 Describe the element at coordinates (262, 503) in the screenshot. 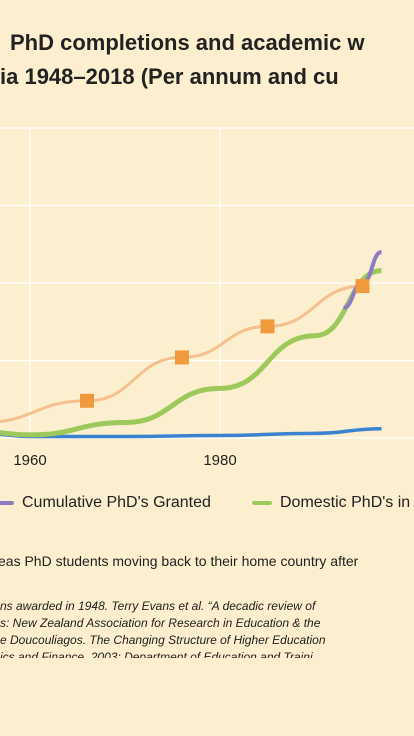

I see `legend-swatch-domestic` at that location.